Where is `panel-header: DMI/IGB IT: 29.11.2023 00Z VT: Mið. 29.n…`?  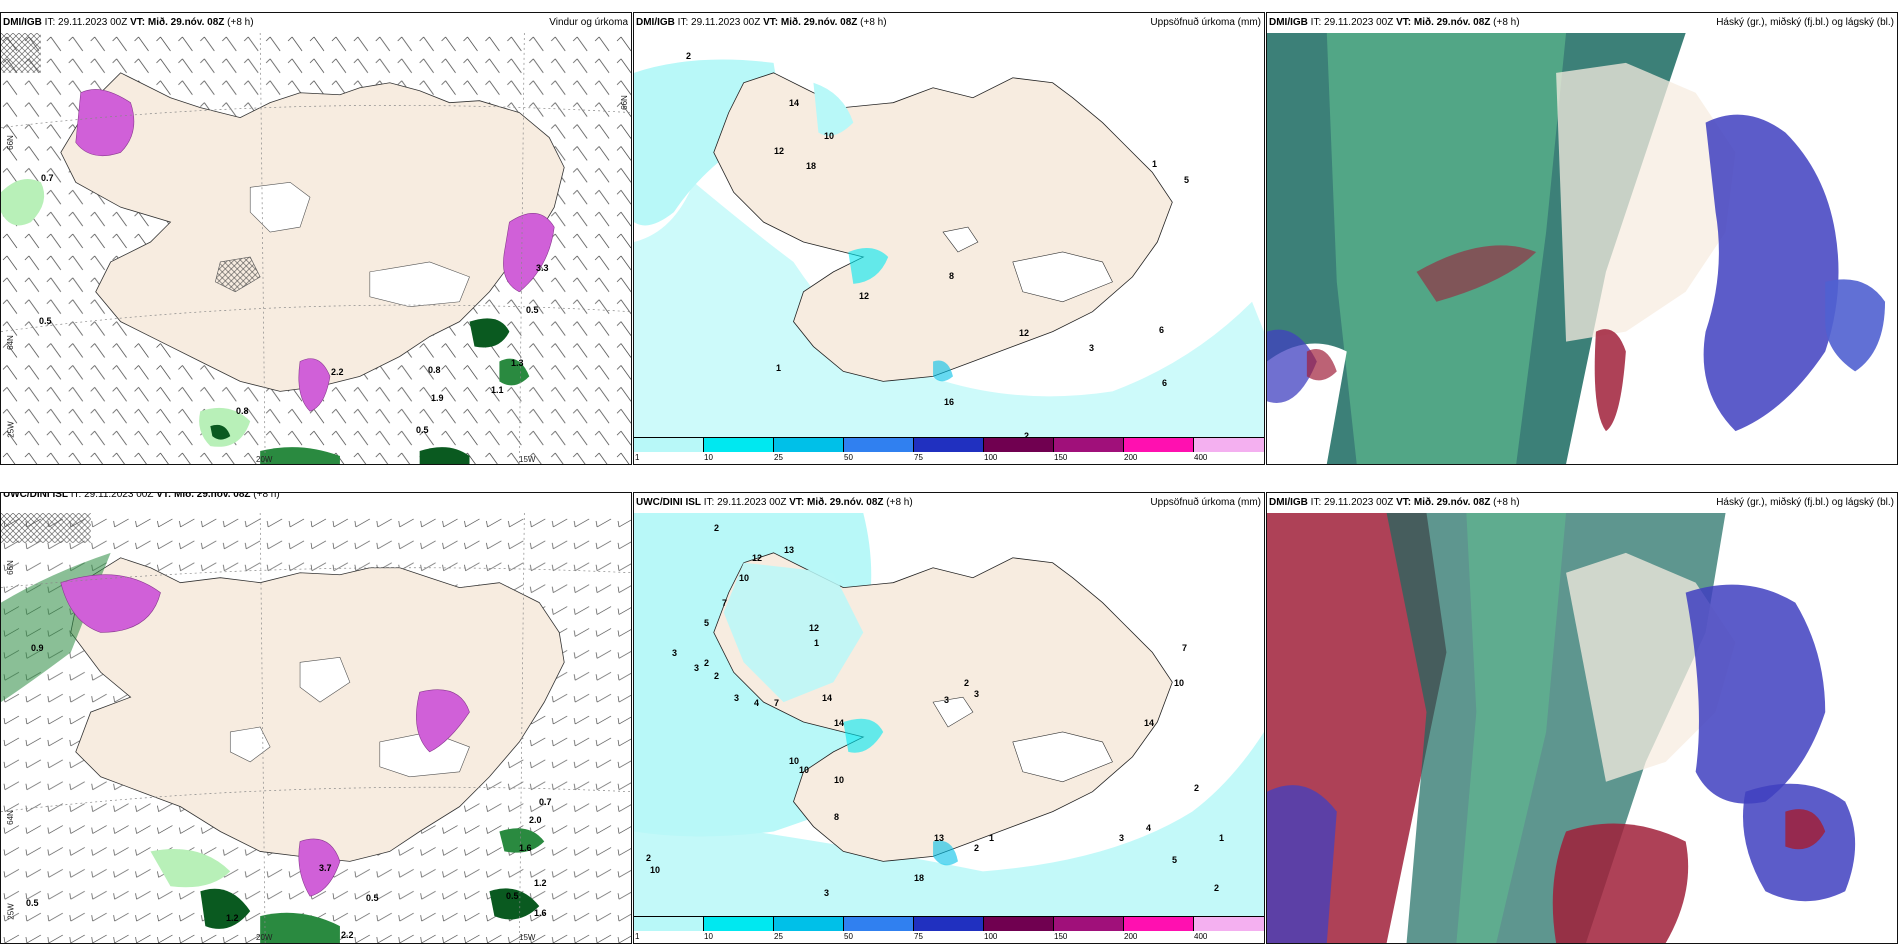
panel-header: DMI/IGB IT: 29.11.2023 00Z VT: Mið. 29.n… is located at coordinates (316, 23).